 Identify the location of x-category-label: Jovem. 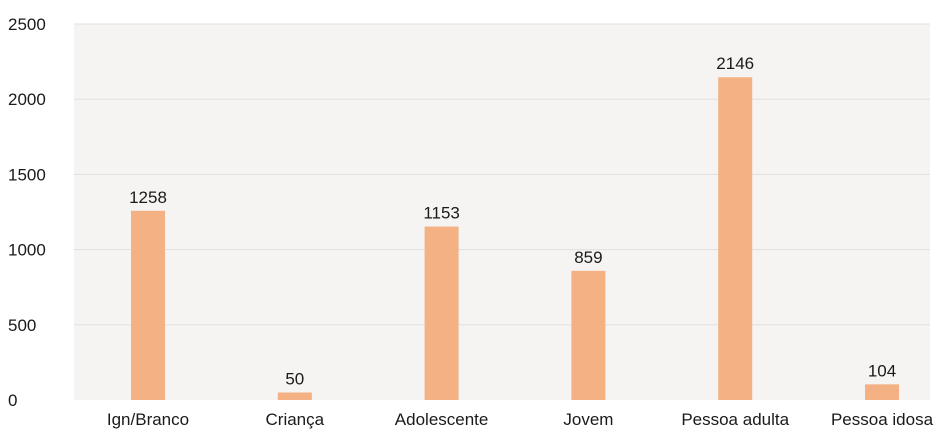
(588, 419).